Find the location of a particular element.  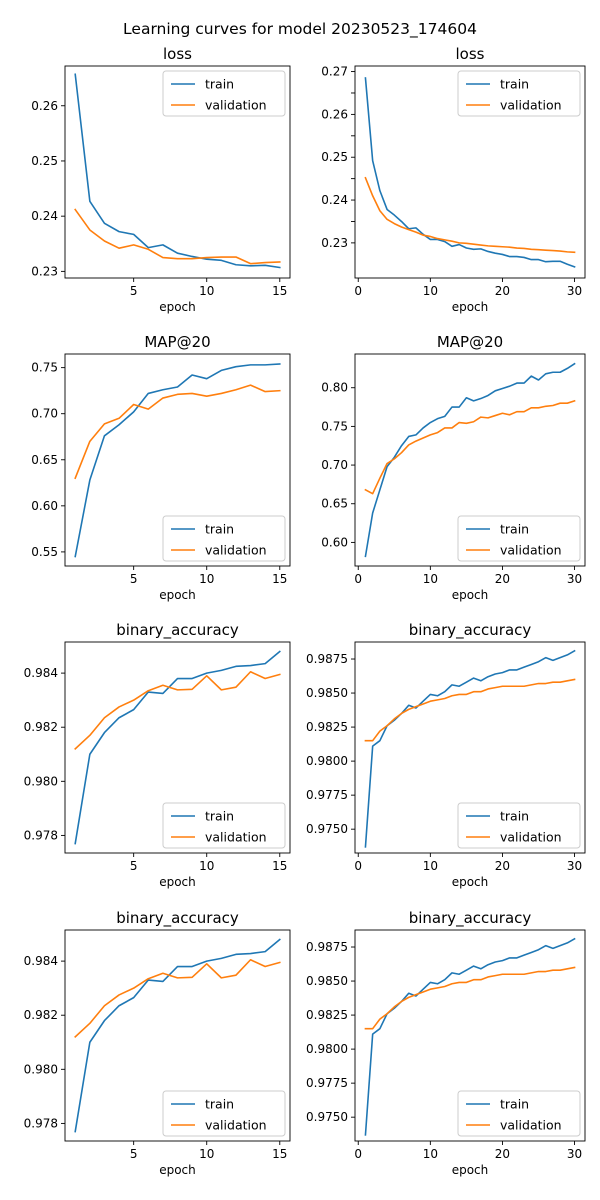

y-tick-label: 0.984 is located at coordinates (41, 673).